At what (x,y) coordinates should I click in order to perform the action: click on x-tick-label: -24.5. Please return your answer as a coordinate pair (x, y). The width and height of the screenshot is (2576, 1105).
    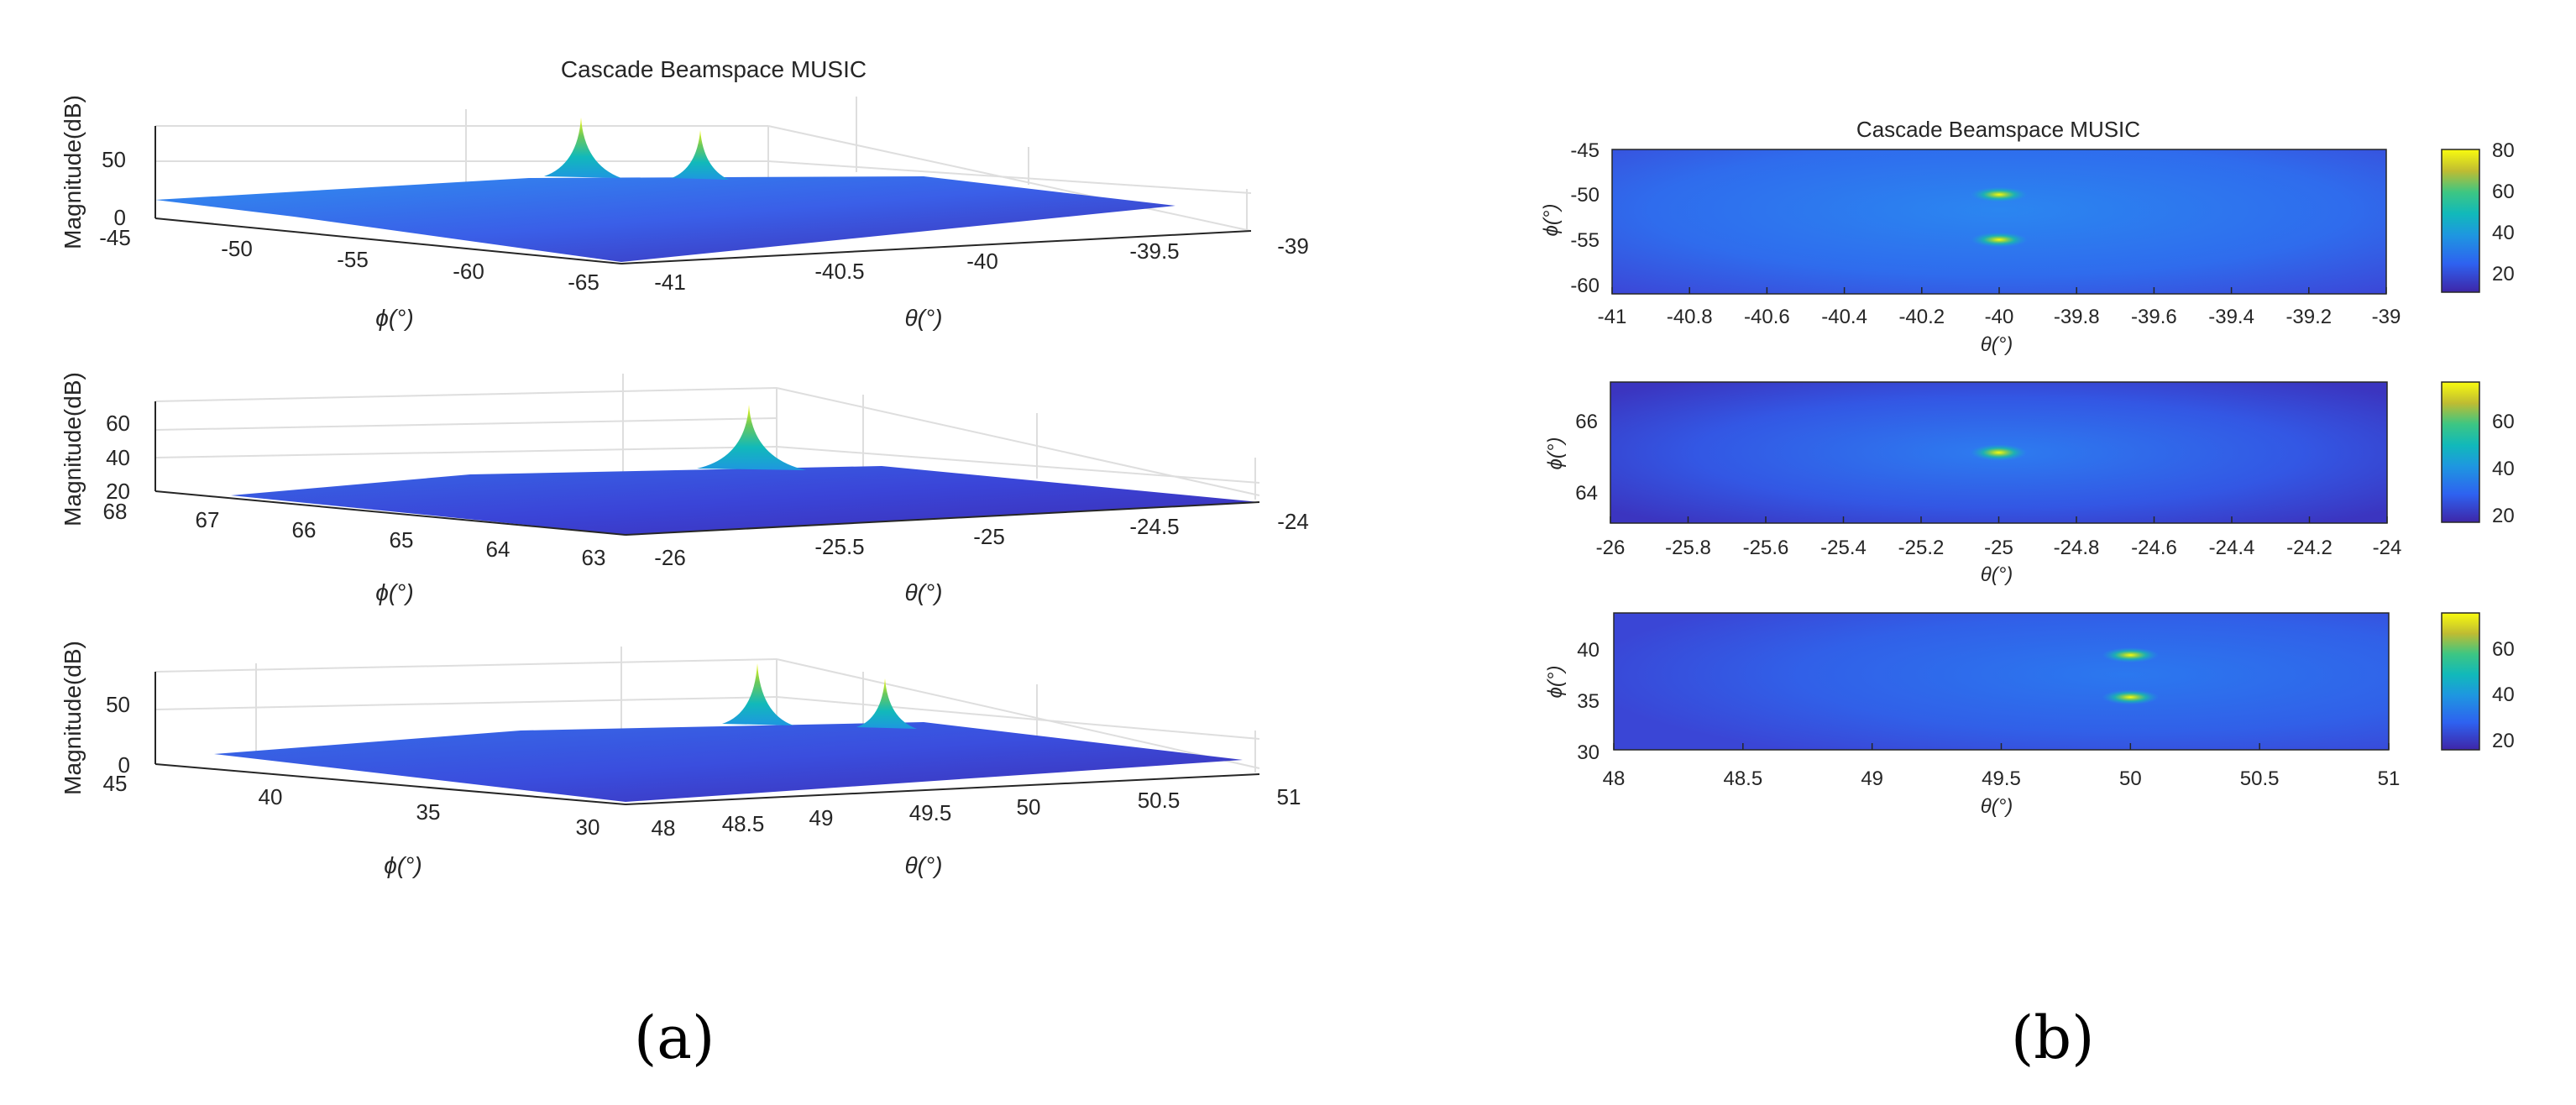
    Looking at the image, I should click on (1154, 526).